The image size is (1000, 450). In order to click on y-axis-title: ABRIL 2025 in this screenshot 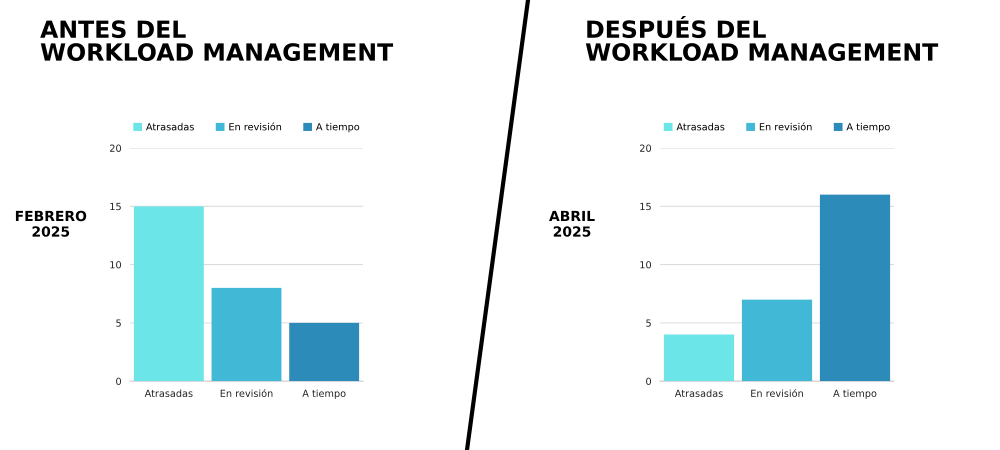, I will do `click(572, 223)`.